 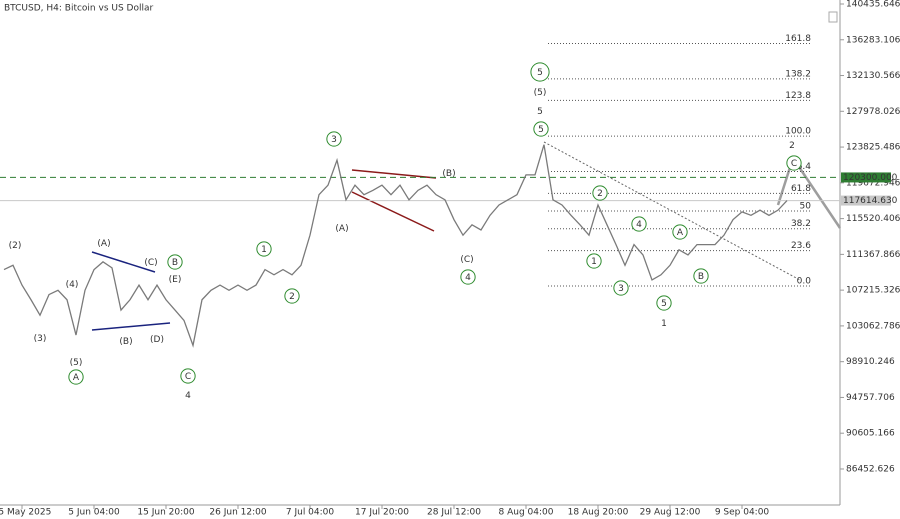 What do you see at coordinates (237, 513) in the screenshot?
I see `x-tick-label: 26 Jun 12:00` at bounding box center [237, 513].